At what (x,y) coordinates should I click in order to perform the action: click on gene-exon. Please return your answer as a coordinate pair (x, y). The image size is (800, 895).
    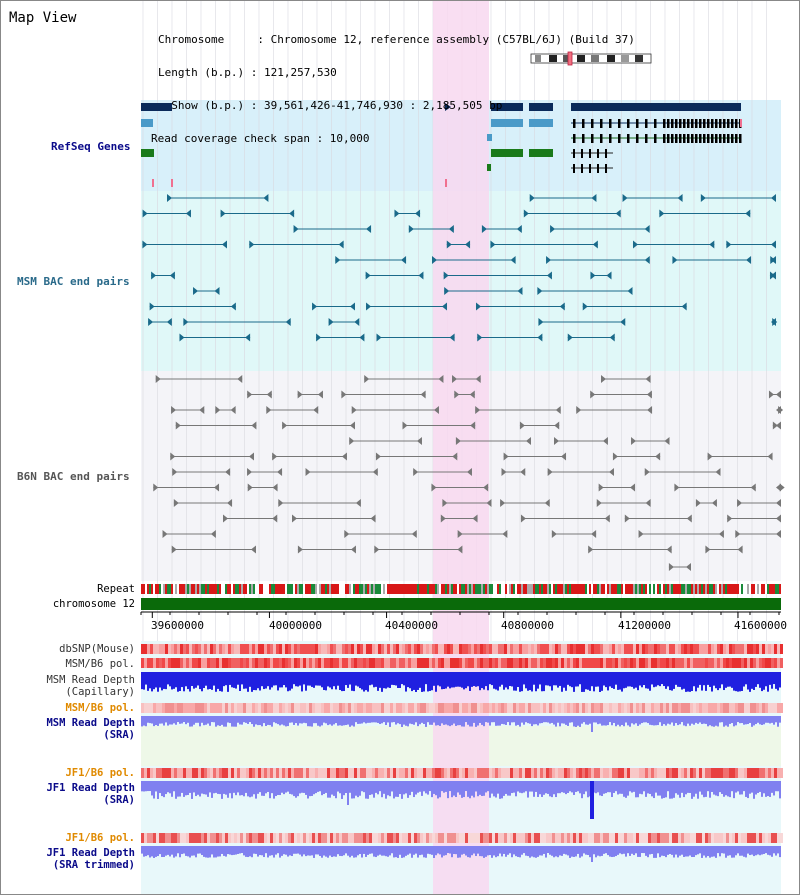
    Looking at the image, I should click on (716, 123).